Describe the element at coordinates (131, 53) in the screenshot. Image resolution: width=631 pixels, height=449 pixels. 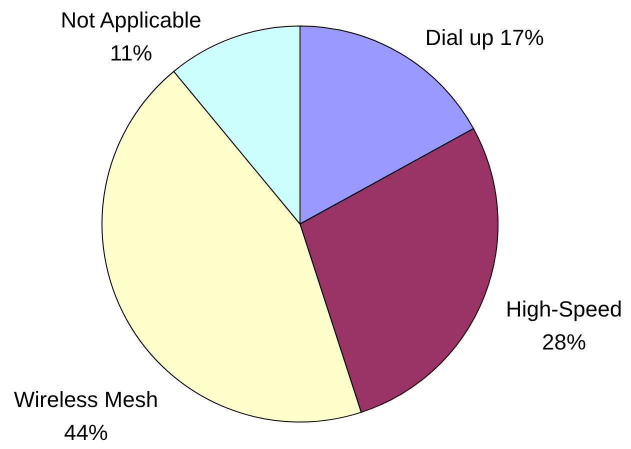
I see `data-label: 11%` at that location.